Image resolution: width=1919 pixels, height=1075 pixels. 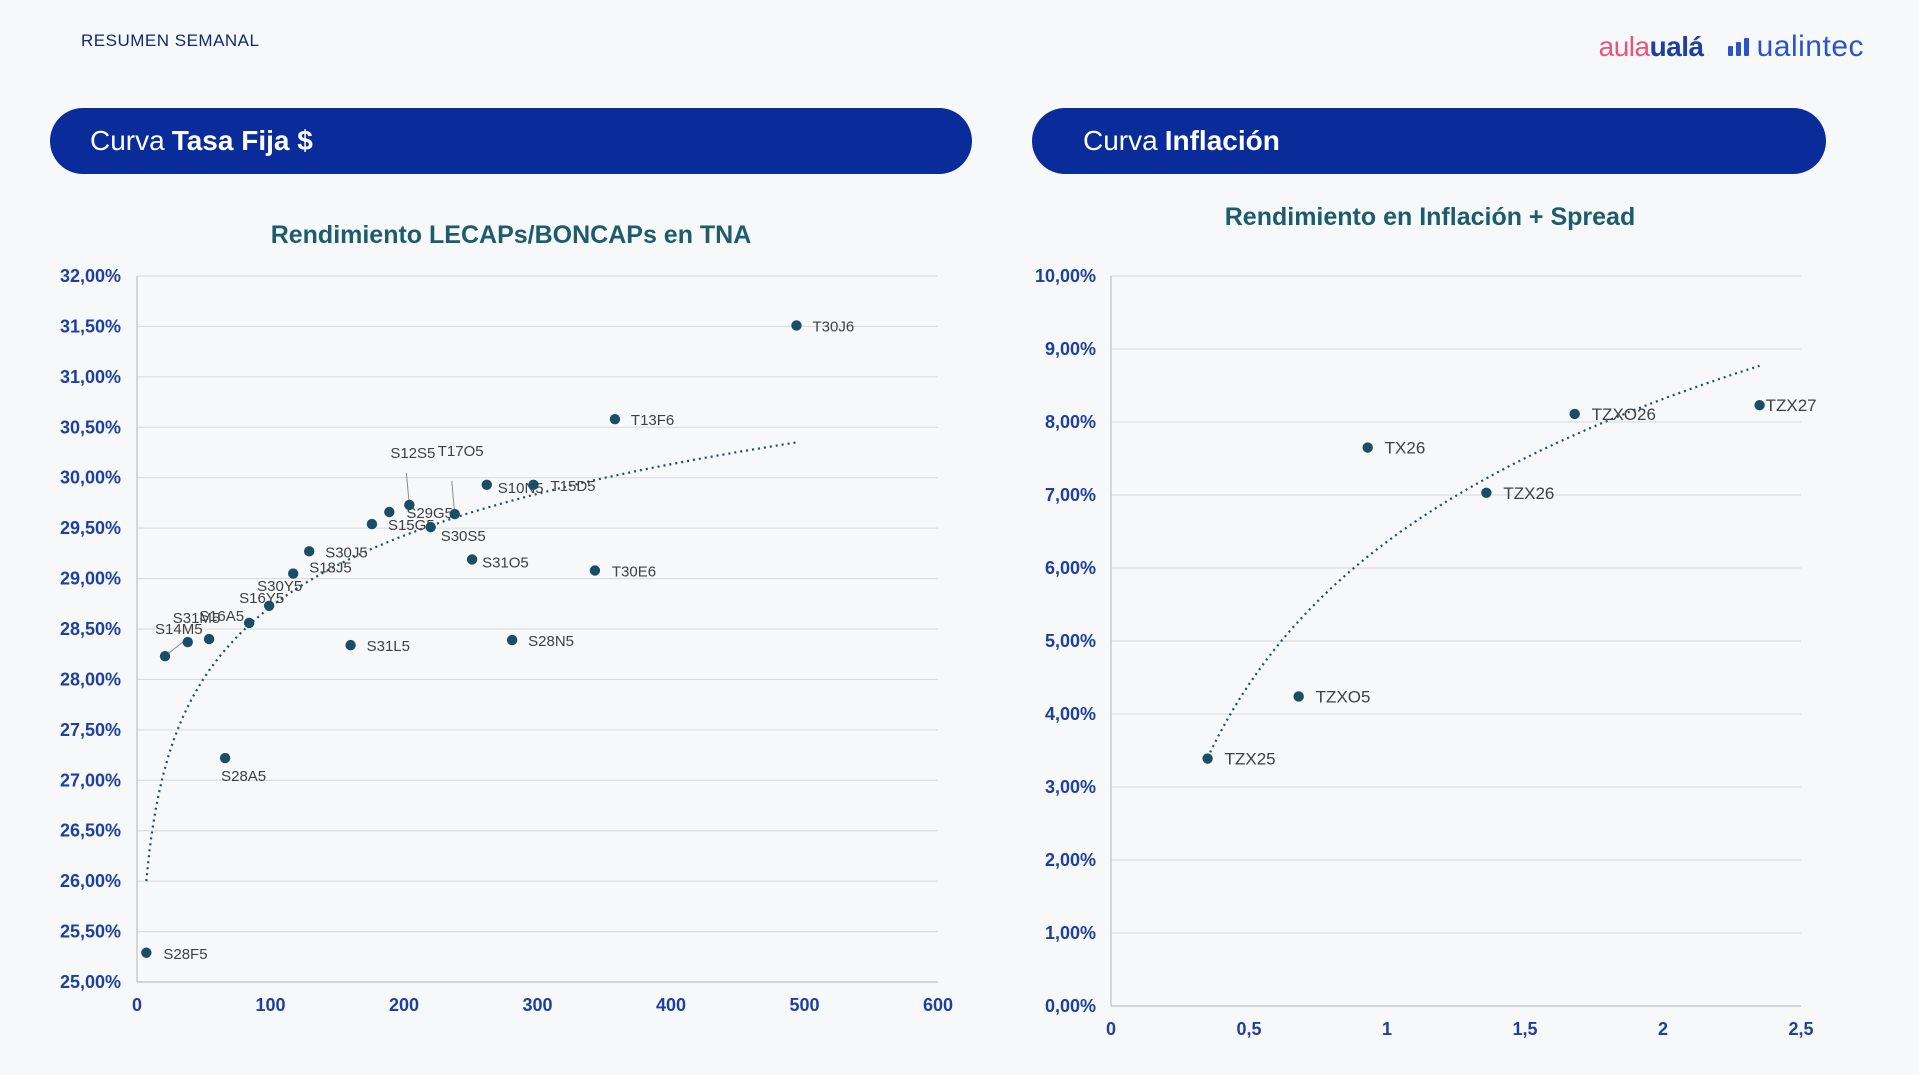 I want to click on x-tick-label: 1, so click(x=1387, y=1029).